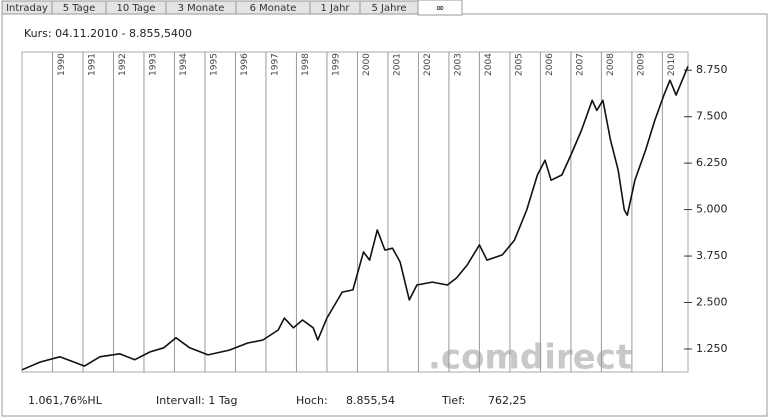  What do you see at coordinates (197, 400) in the screenshot?
I see `footer-interval: Intervall: 1 Tag` at bounding box center [197, 400].